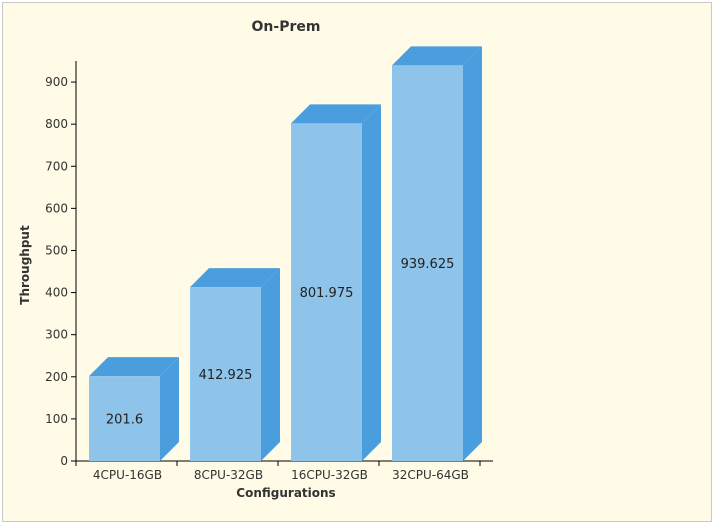 This screenshot has width=714, height=524. Describe the element at coordinates (127, 475) in the screenshot. I see `x-tick-label: 4CPU-16GB` at that location.